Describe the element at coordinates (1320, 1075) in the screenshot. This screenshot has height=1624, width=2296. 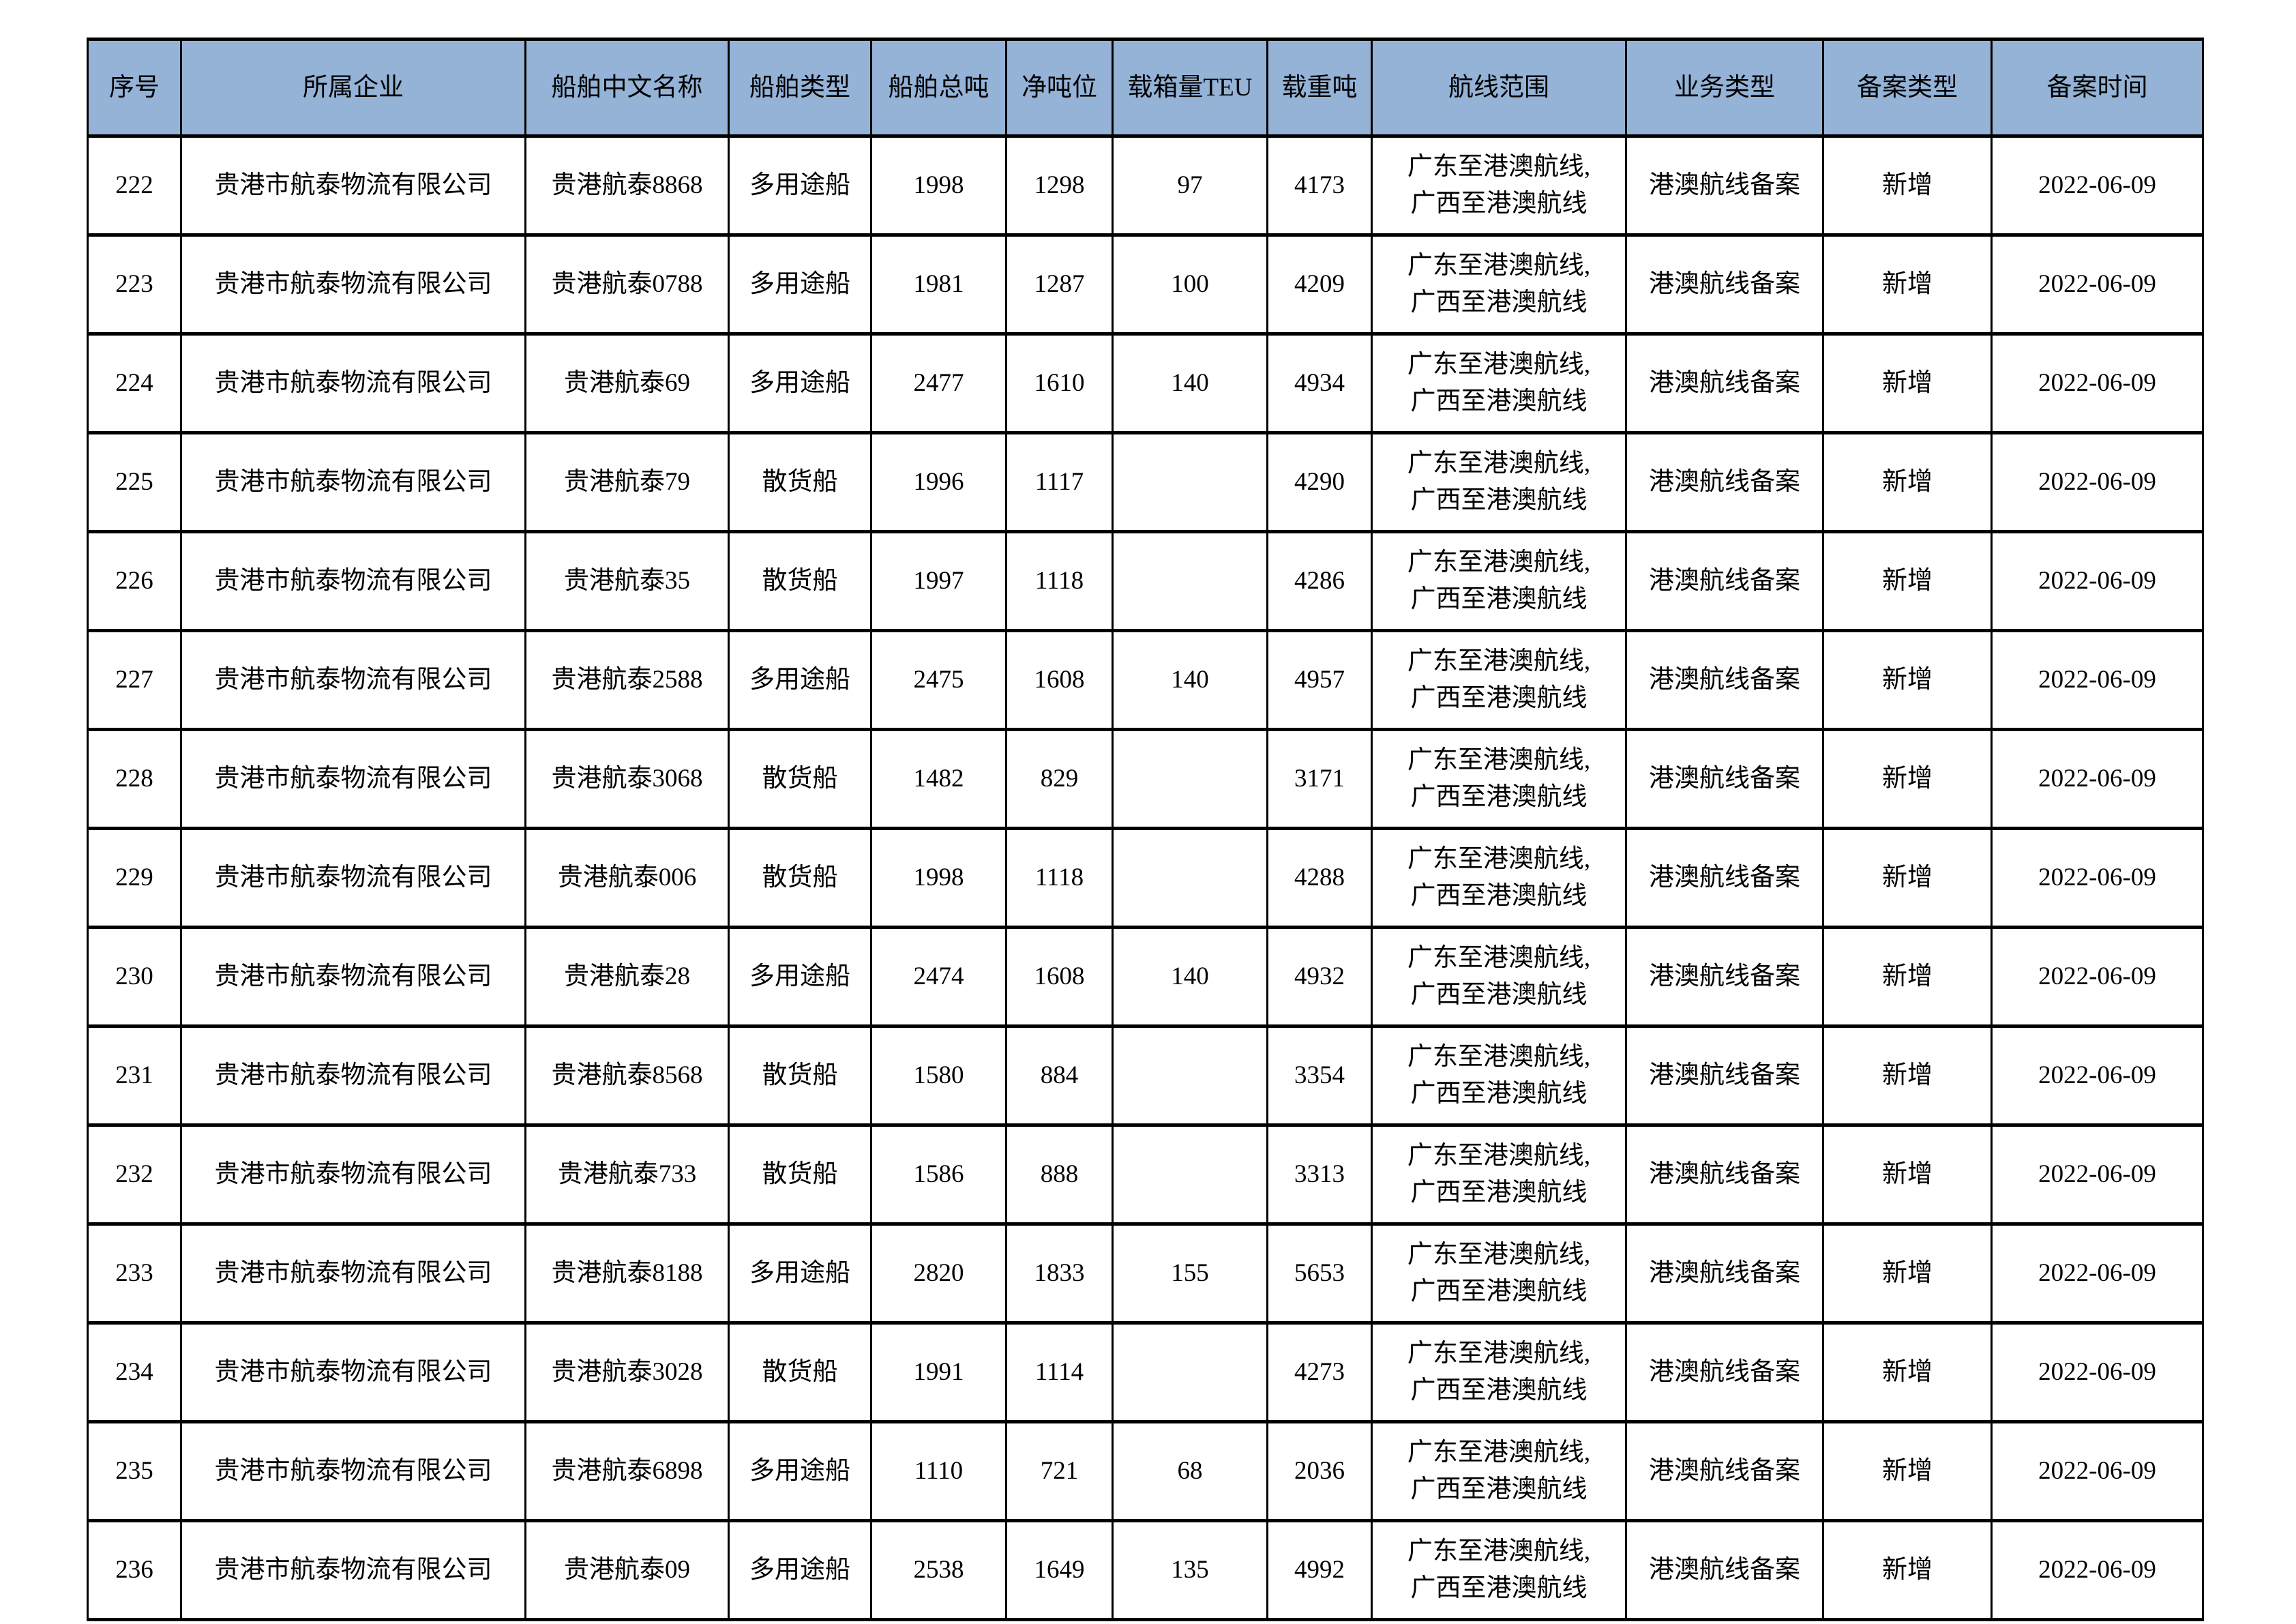
I see `deadweight-cell: 3354` at that location.